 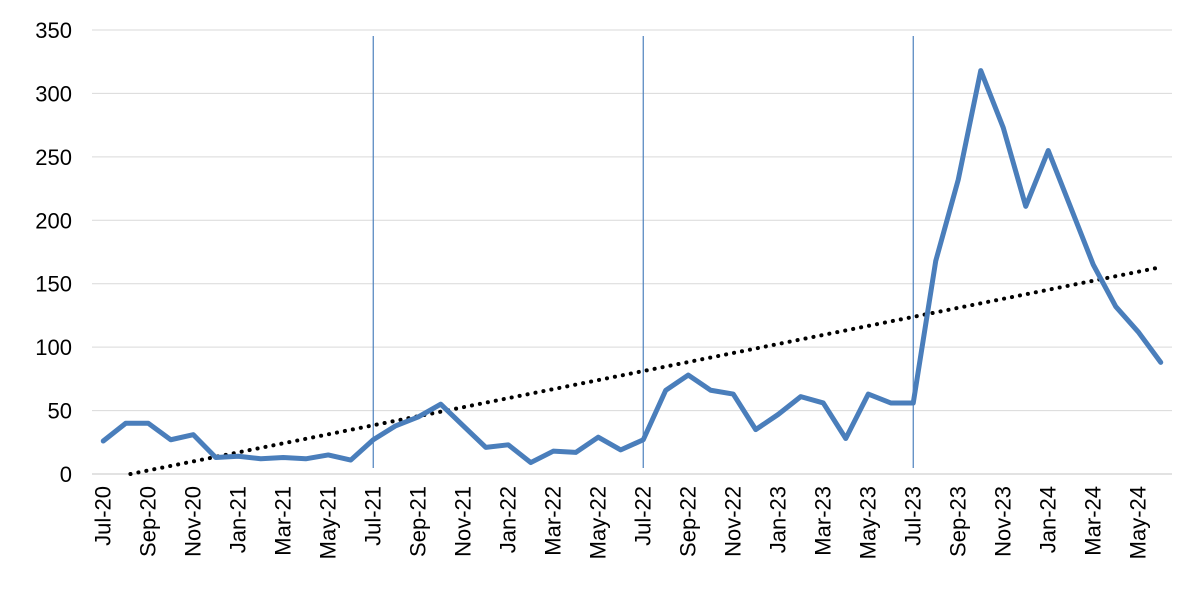 I want to click on y-tick-label: 150, so click(x=53, y=284).